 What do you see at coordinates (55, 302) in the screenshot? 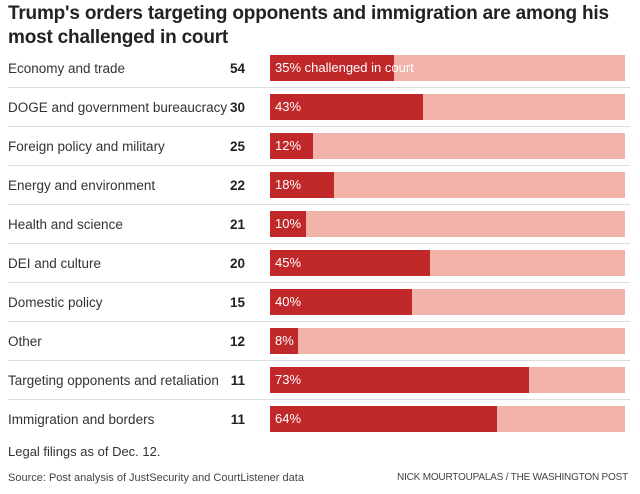
I see `category-label: Domestic policy` at bounding box center [55, 302].